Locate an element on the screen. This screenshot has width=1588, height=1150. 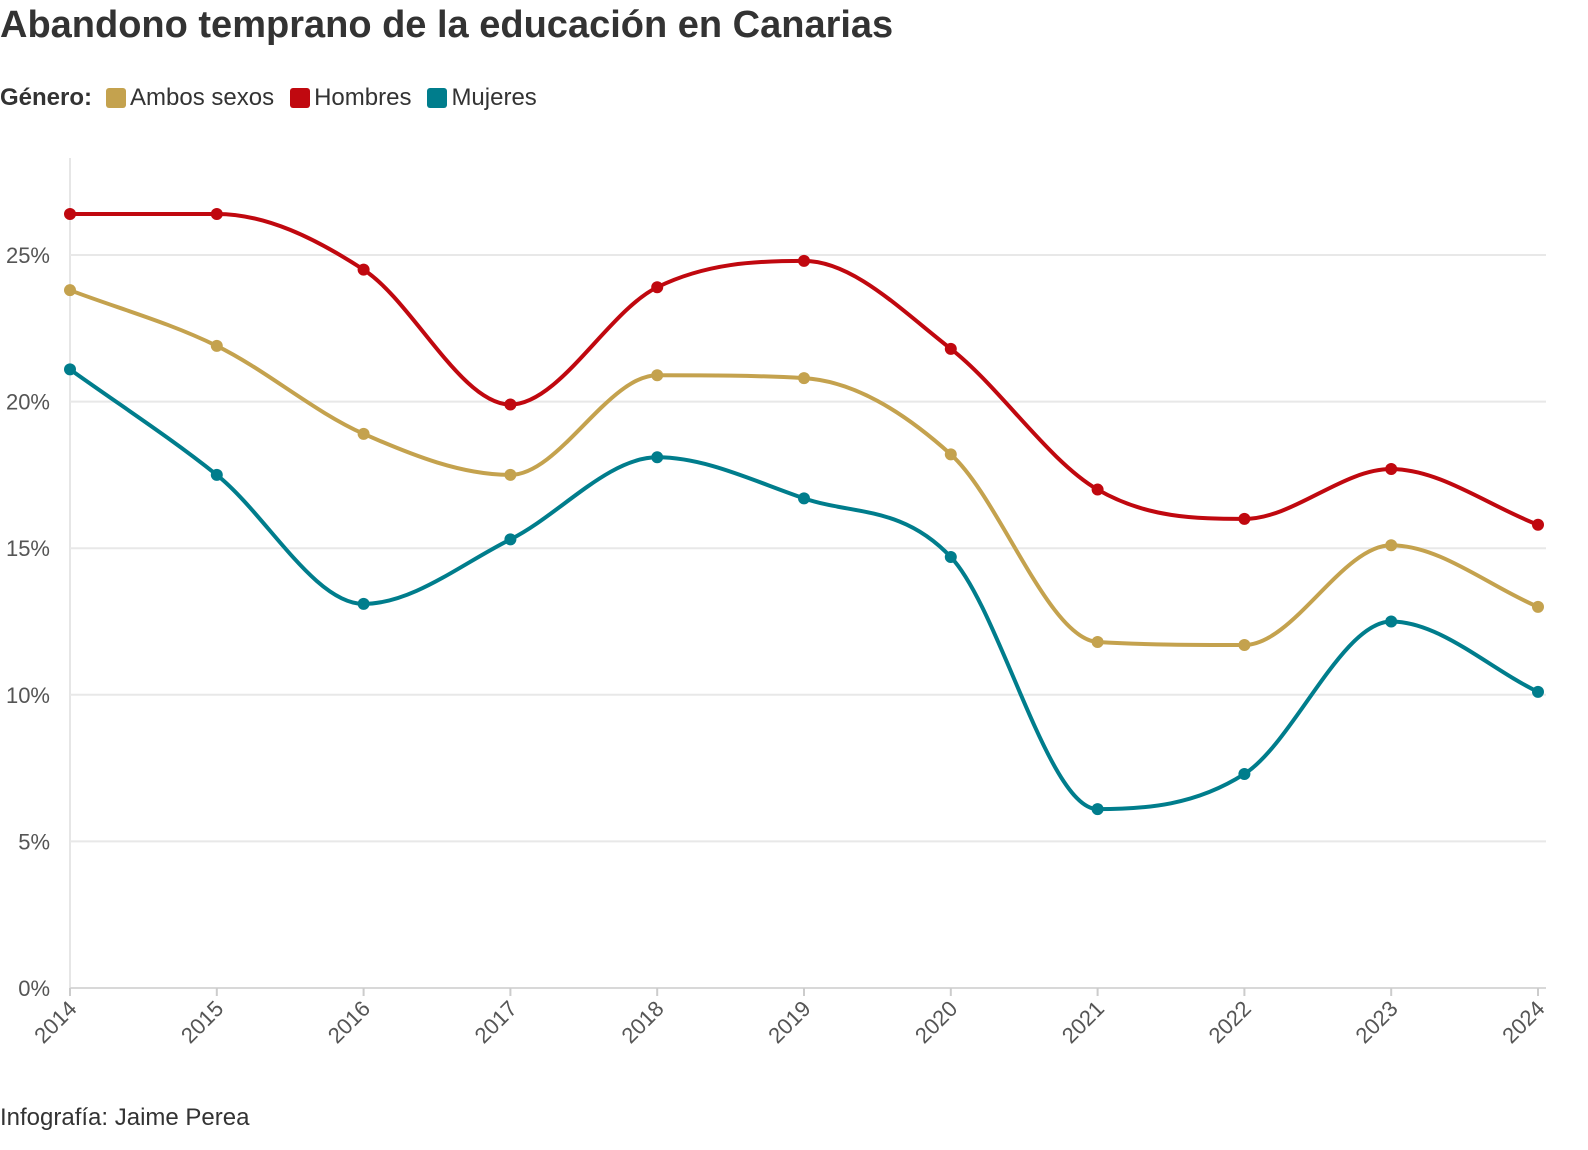
y-tick-label: 20% is located at coordinates (28, 402).